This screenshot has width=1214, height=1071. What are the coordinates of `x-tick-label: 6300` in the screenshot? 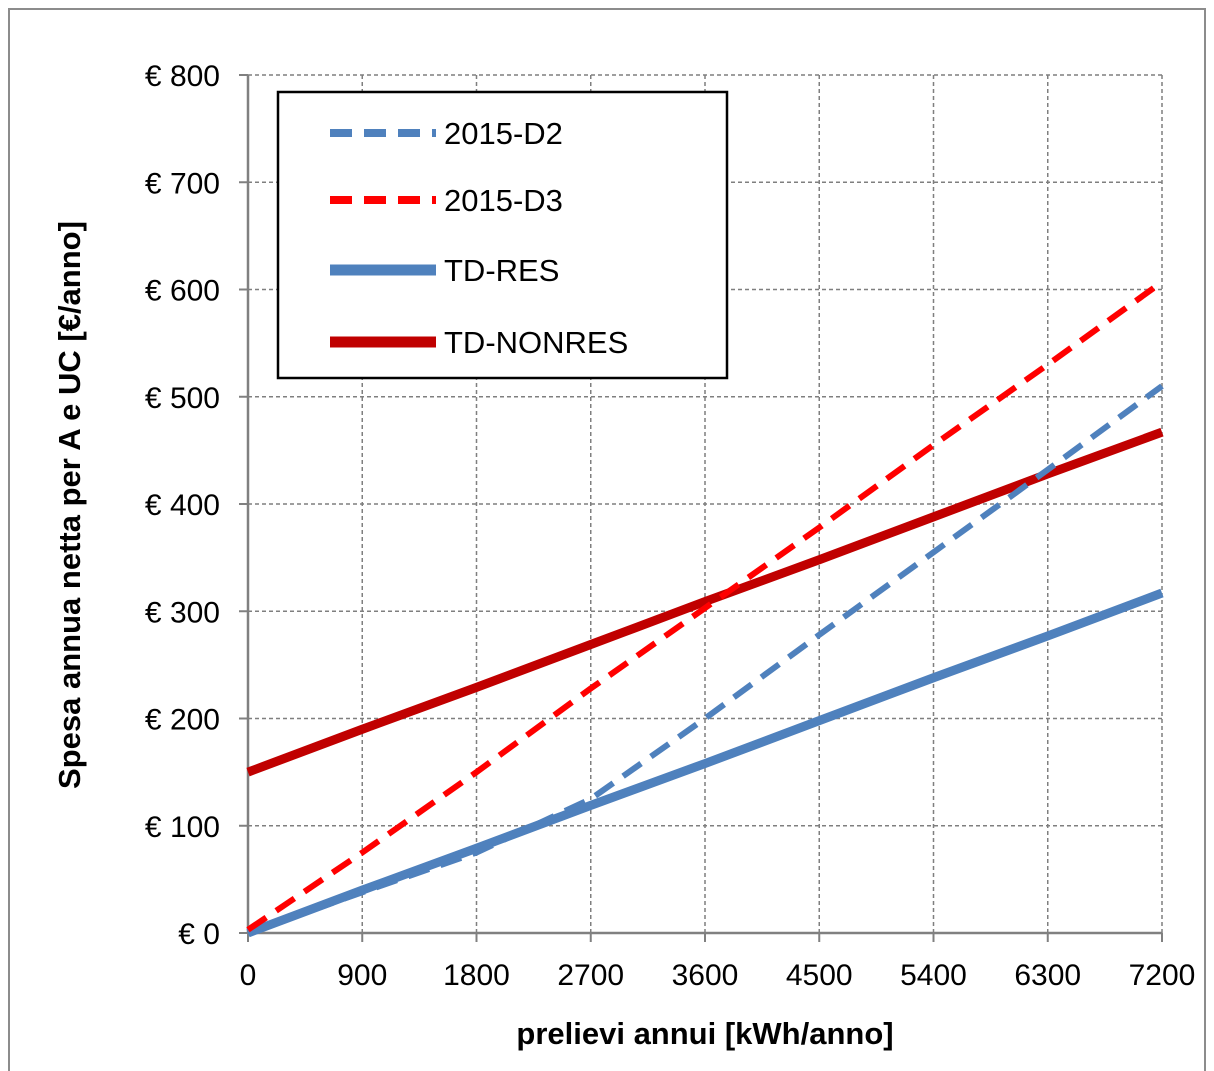 It's located at (1047, 975).